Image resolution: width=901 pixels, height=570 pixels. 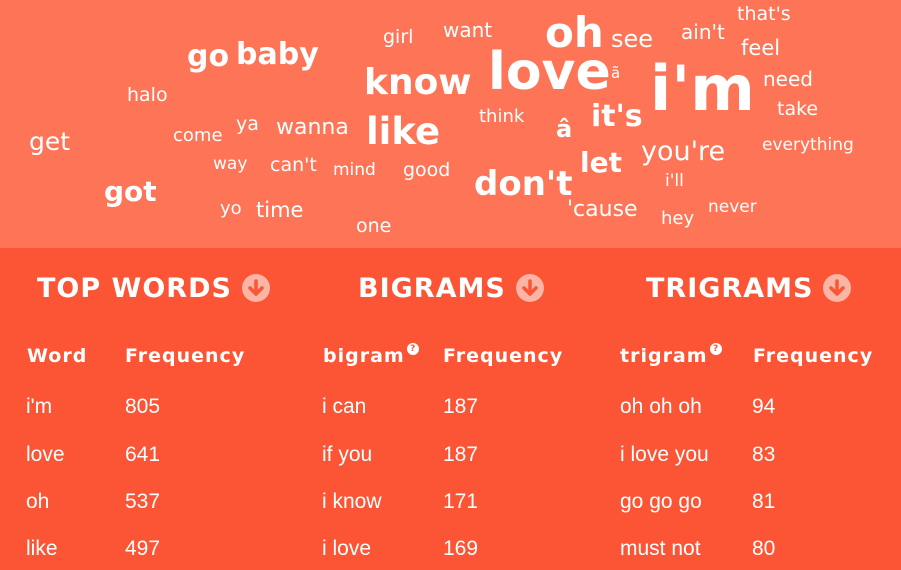 What do you see at coordinates (45, 454) in the screenshot?
I see `word-cell: love` at bounding box center [45, 454].